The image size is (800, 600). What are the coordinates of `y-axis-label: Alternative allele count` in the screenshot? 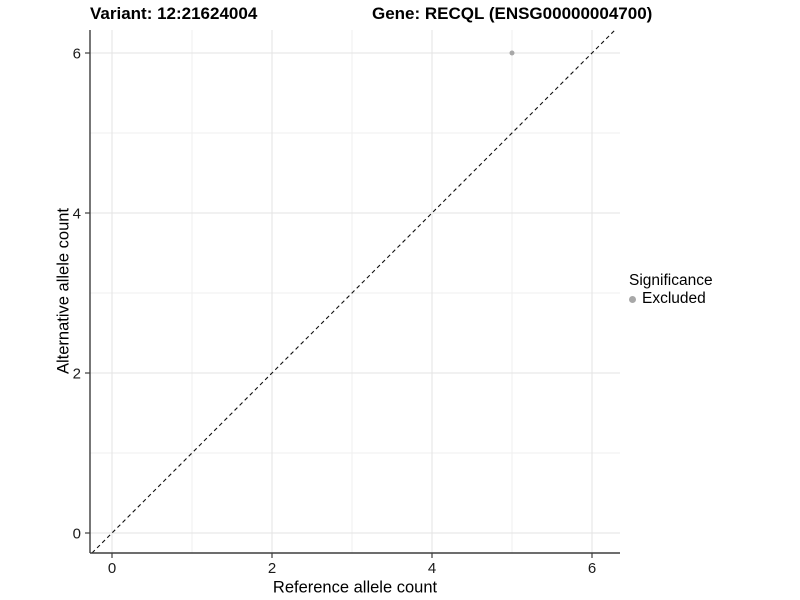 It's located at (63, 291).